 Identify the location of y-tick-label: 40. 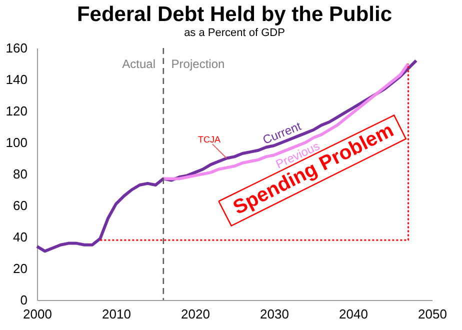
(20, 237).